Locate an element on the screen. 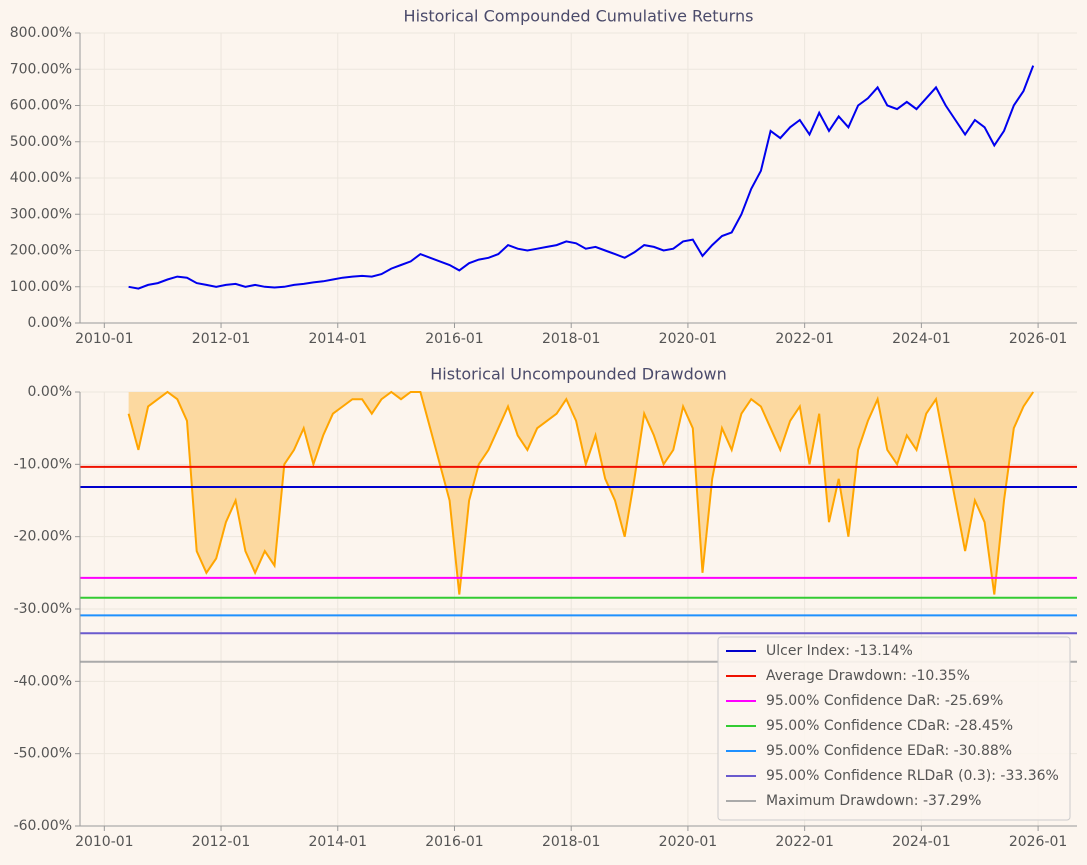  legend-label: 95.00% Confidence DaR: -25.69% is located at coordinates (884, 701).